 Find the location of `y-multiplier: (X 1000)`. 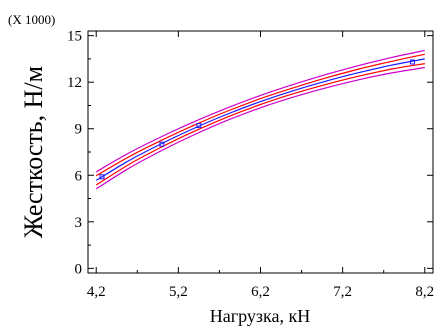

y-multiplier: (X 1000) is located at coordinates (31, 19).